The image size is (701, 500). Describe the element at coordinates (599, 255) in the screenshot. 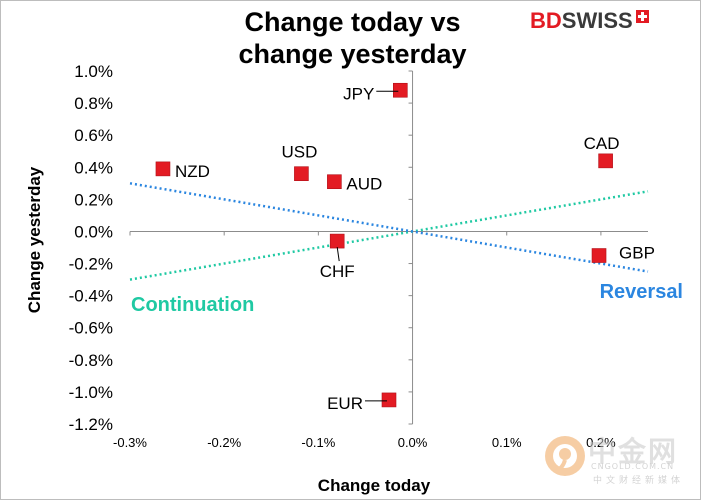

I see `point-gbp` at that location.